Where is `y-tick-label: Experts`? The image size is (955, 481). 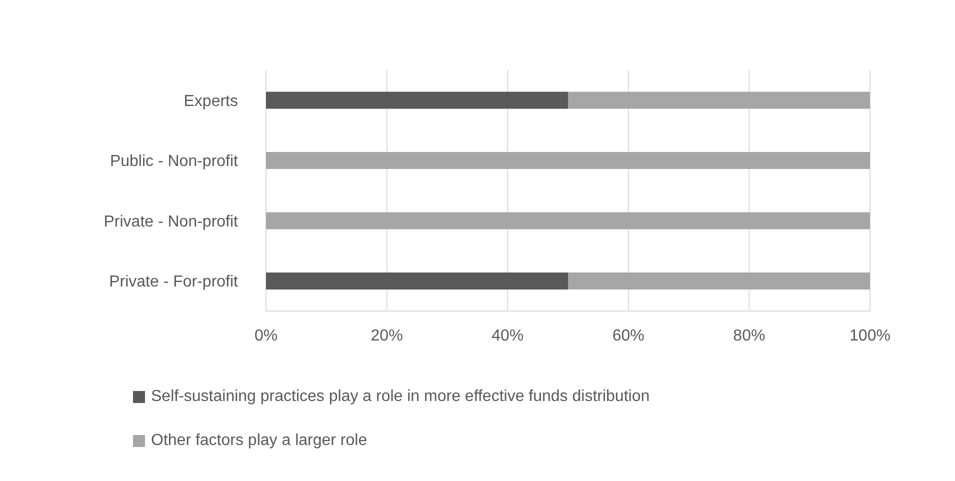
y-tick-label: Experts is located at coordinates (211, 101).